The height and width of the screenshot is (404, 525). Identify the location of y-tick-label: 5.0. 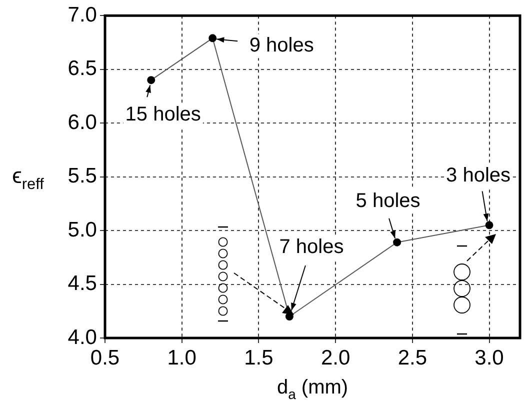
(82, 230).